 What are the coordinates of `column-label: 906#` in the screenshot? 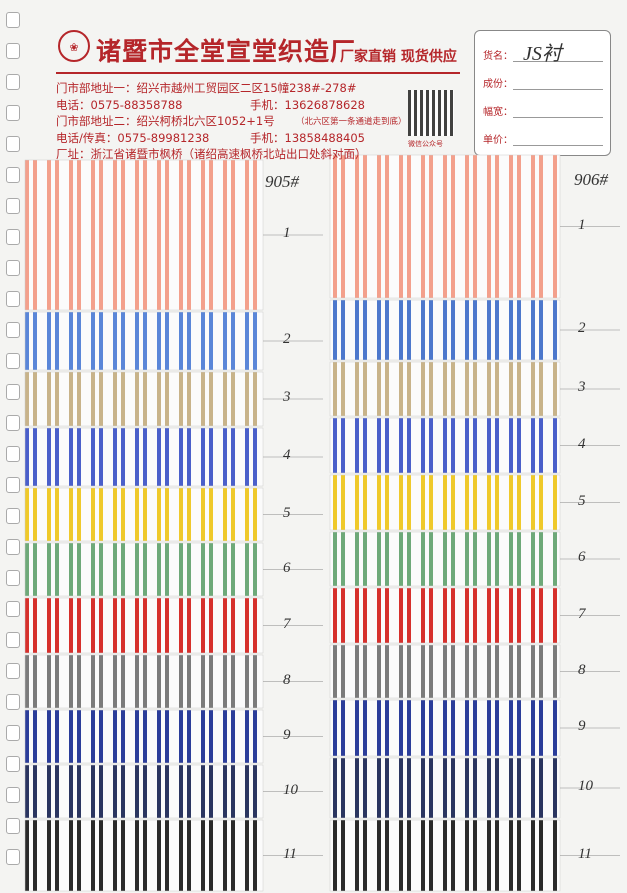 It's located at (591, 179).